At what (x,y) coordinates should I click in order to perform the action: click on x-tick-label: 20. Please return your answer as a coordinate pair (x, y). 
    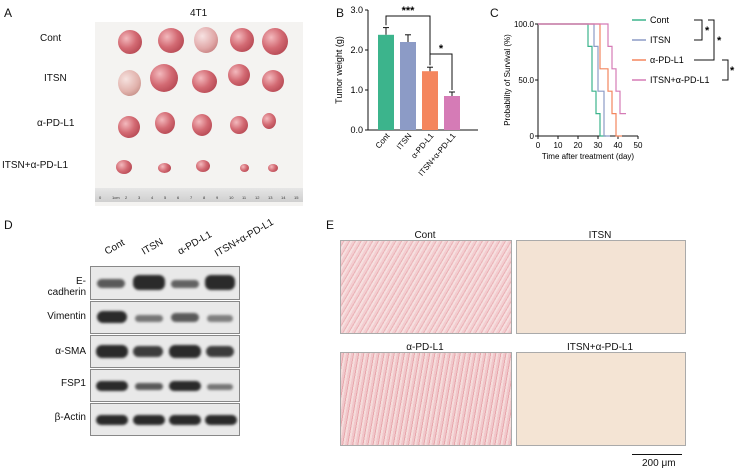
    Looking at the image, I should click on (578, 145).